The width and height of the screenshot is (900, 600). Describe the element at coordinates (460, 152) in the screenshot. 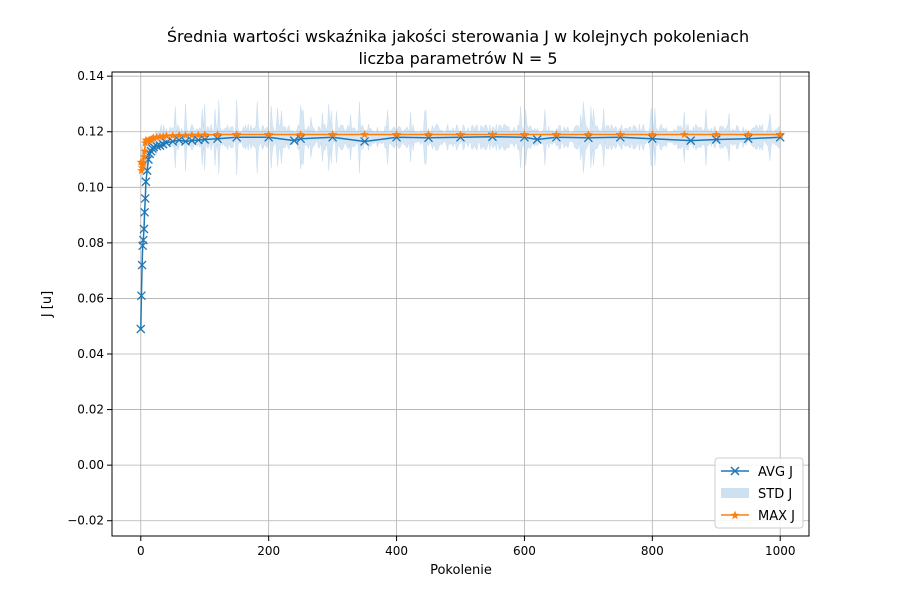

I see `max-series` at that location.